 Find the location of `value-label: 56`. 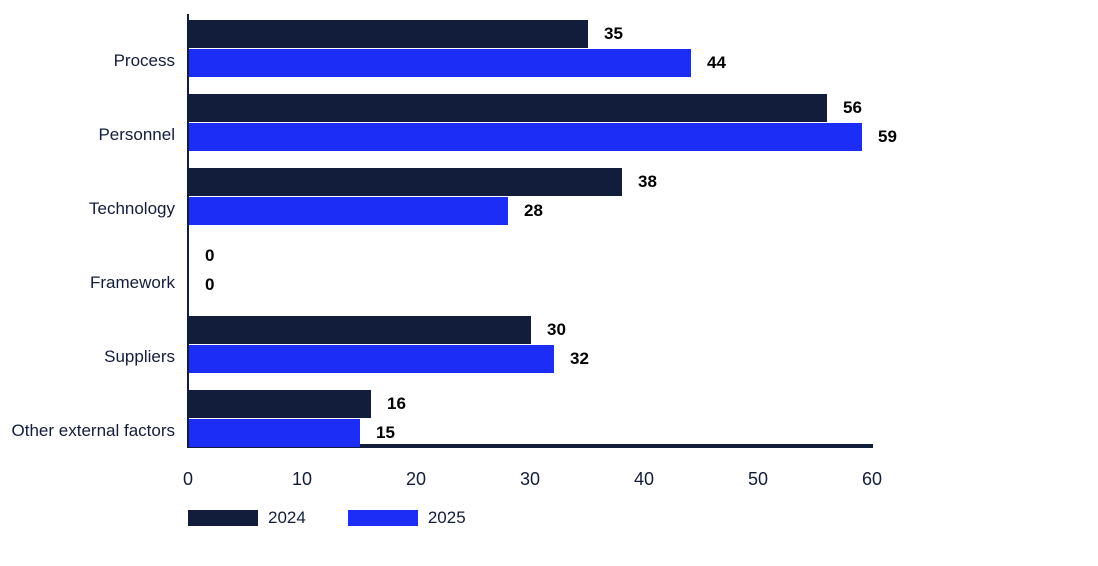

value-label: 56 is located at coordinates (852, 107).